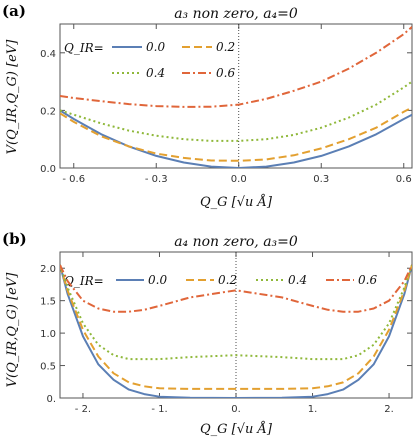 The height and width of the screenshot is (439, 415). Describe the element at coordinates (236, 202) in the screenshot. I see `panel-a-xlabel: Q_G [√u Å]` at that location.